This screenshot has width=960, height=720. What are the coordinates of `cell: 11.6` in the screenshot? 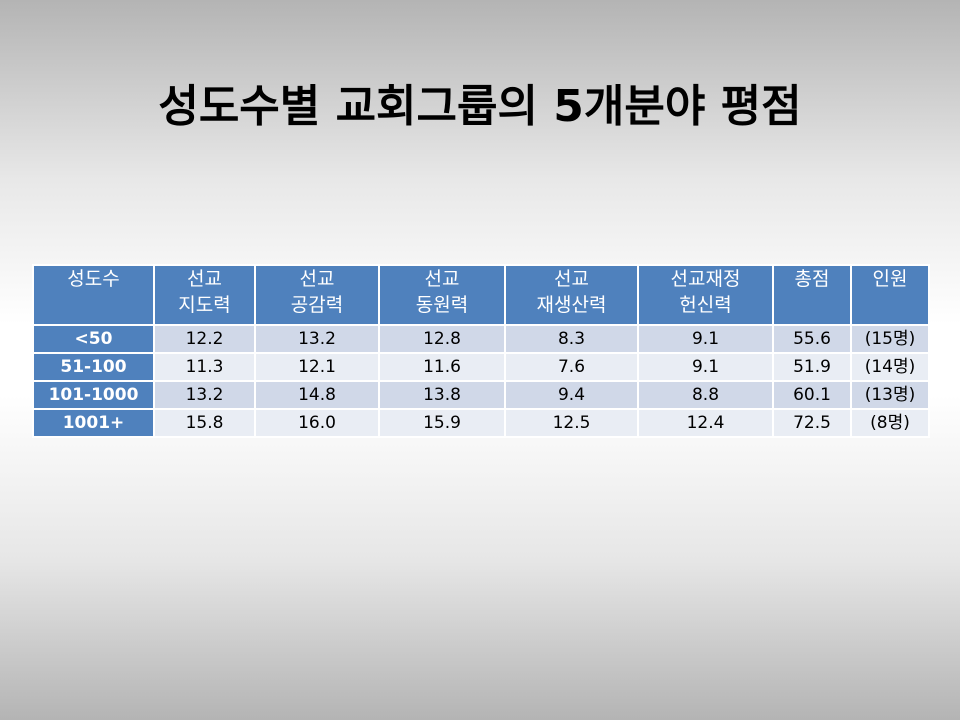 It's located at (442, 367).